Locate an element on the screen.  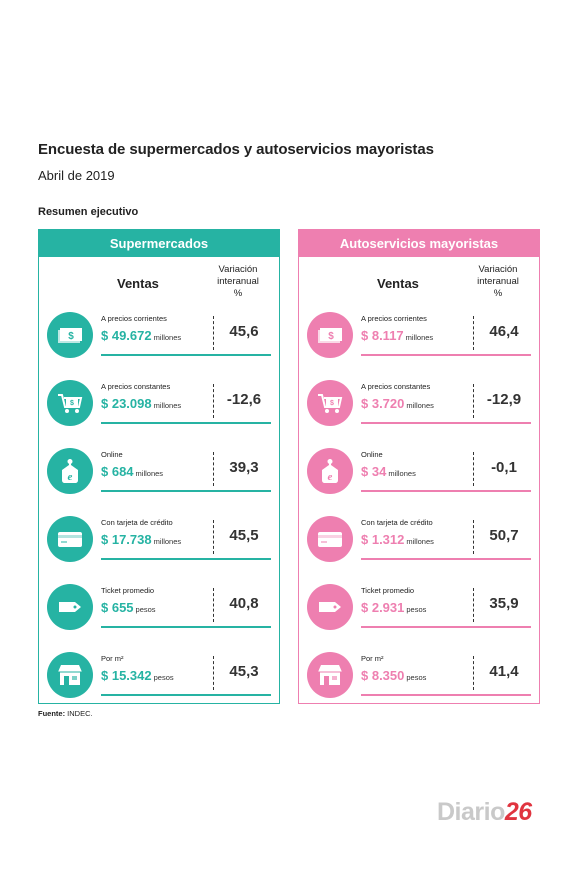
indicator-value: $ 2.931 pesos is located at coordinates (393, 608).